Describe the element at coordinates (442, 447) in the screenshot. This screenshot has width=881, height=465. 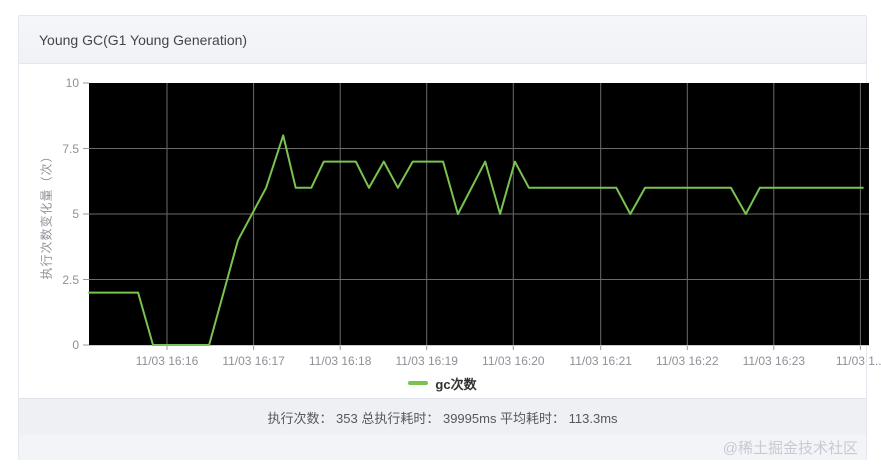
I see `watermark-strip: @稀土掘金技术社区` at that location.